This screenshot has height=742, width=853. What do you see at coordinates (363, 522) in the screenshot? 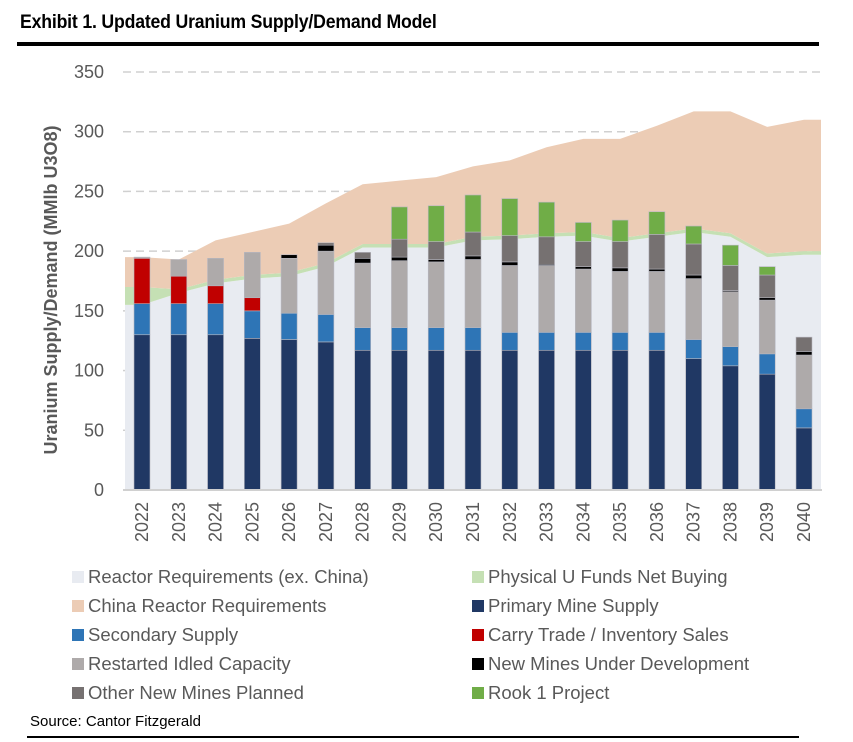
I see `x-tick-label: 2028` at bounding box center [363, 522].